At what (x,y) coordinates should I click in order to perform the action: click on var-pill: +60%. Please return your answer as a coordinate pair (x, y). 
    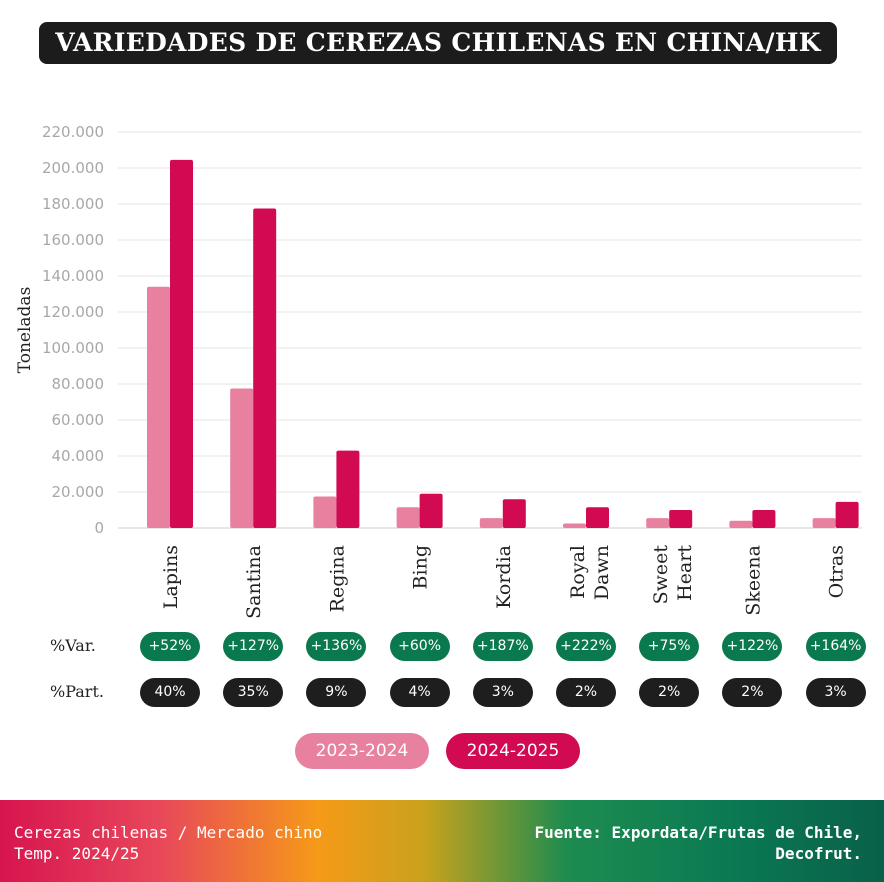
    Looking at the image, I should click on (419, 646).